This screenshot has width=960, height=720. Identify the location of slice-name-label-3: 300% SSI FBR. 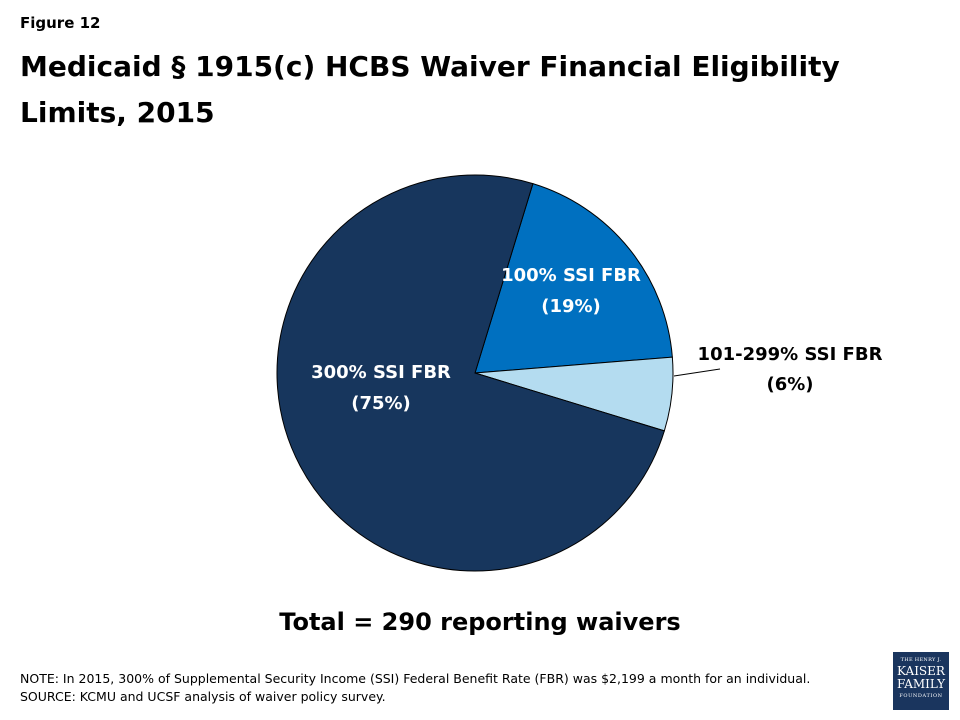
(381, 372).